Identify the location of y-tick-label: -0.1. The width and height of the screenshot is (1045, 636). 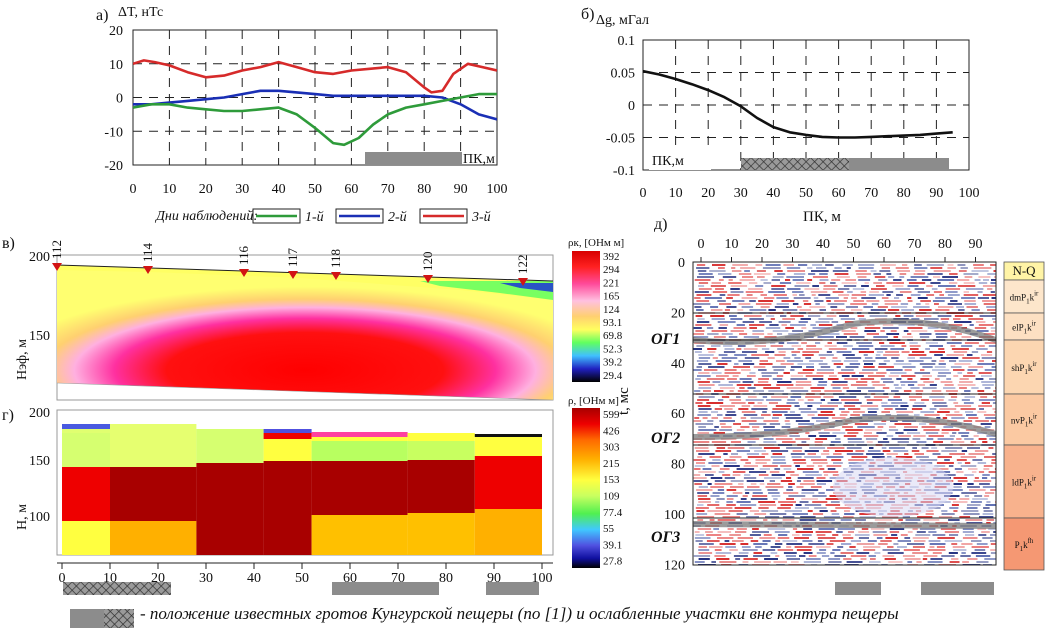
(624, 171).